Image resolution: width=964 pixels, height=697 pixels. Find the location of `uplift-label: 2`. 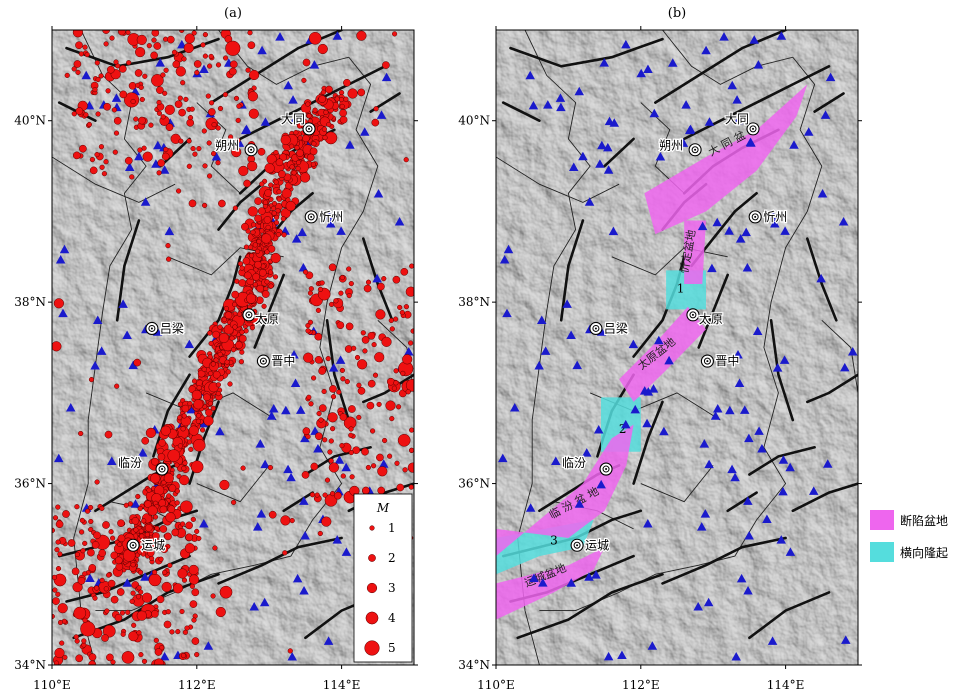

uplift-label: 2 is located at coordinates (623, 429).